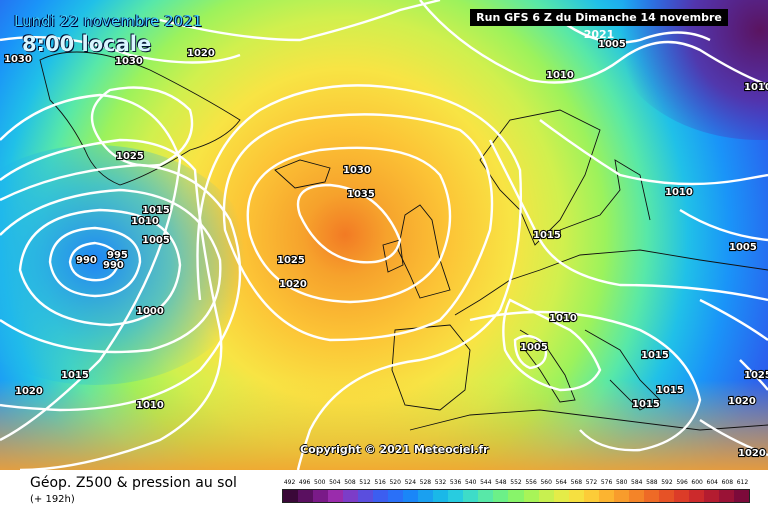 The image size is (768, 512). Describe the element at coordinates (552, 345) in the screenshot. I see `isobar-1010-central` at that location.